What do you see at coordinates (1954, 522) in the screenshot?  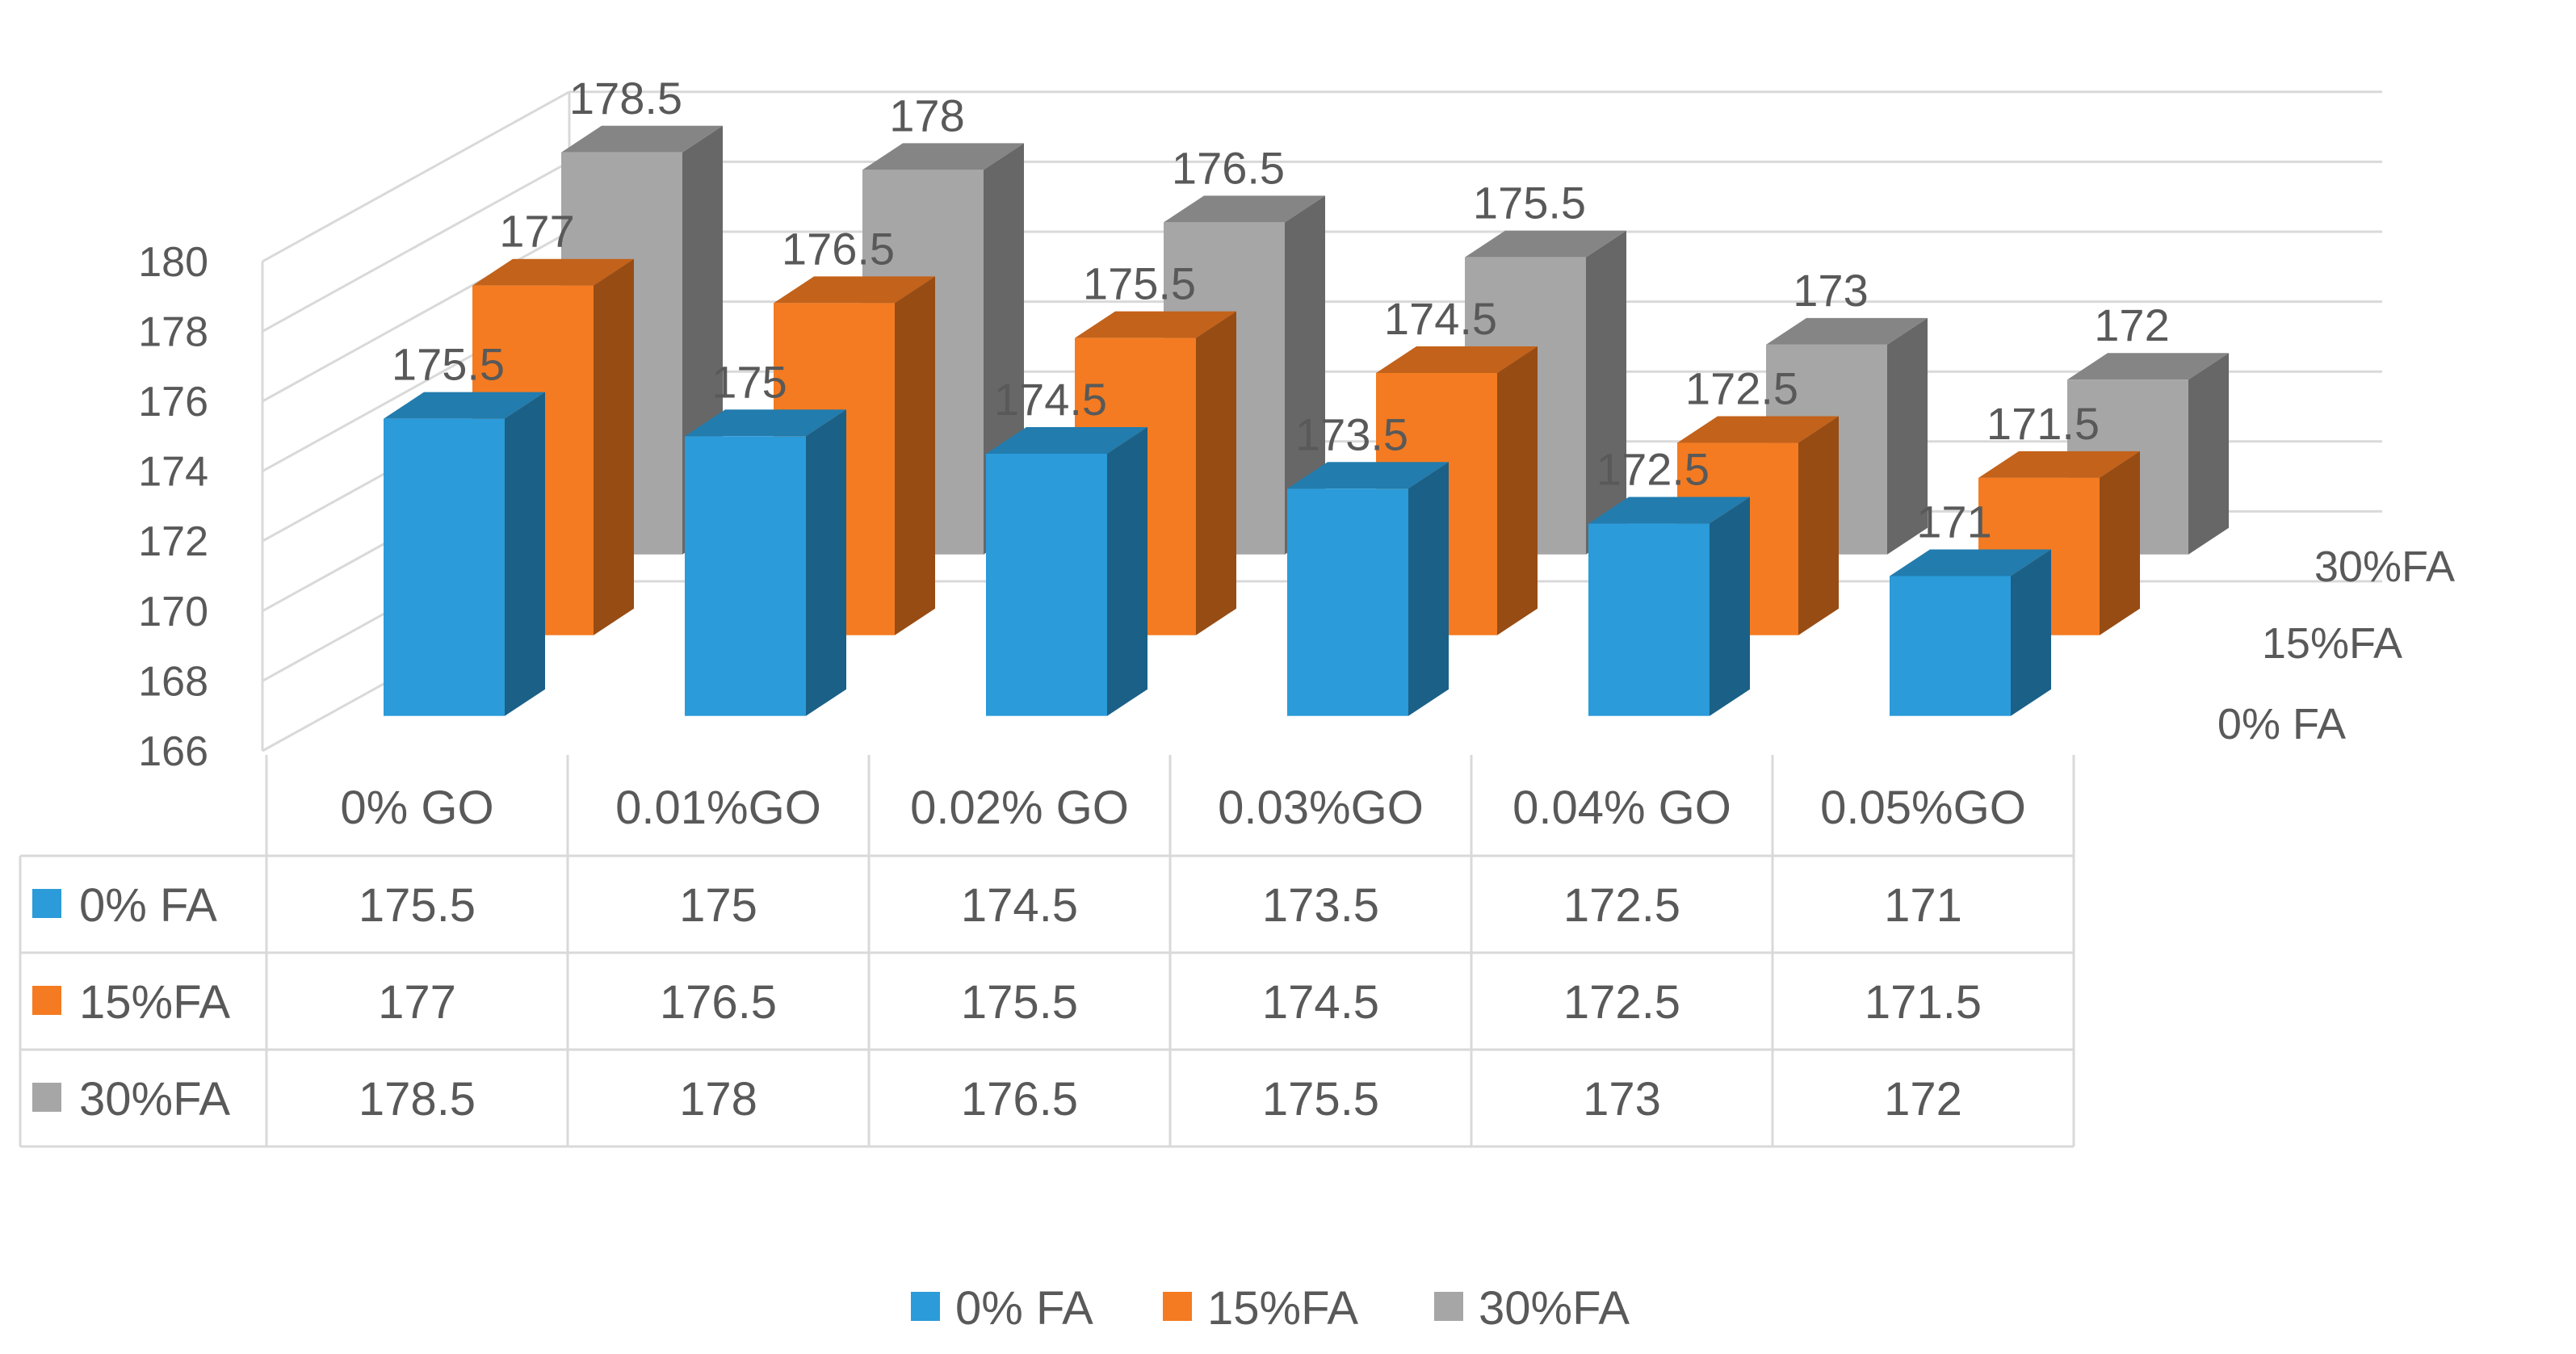 I see `data-label: 171` at bounding box center [1954, 522].